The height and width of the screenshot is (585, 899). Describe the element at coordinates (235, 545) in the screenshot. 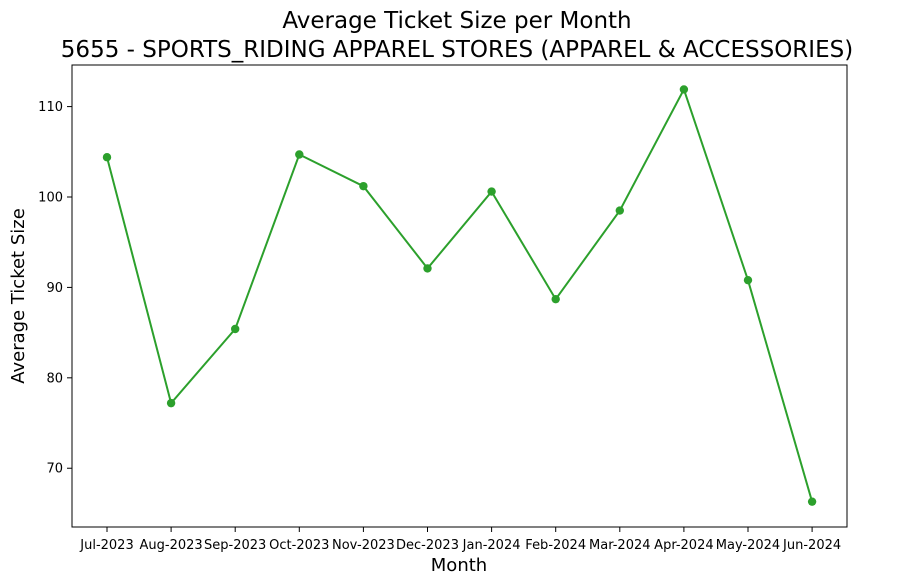

I see `x-tick-label: Sep-2023` at that location.